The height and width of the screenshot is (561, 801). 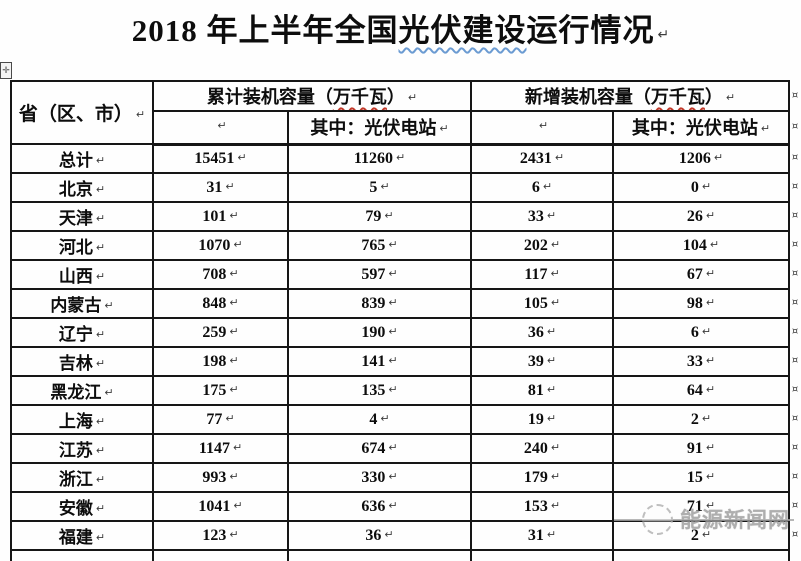 I want to click on cell-value: 123 ↵, so click(x=220, y=535).